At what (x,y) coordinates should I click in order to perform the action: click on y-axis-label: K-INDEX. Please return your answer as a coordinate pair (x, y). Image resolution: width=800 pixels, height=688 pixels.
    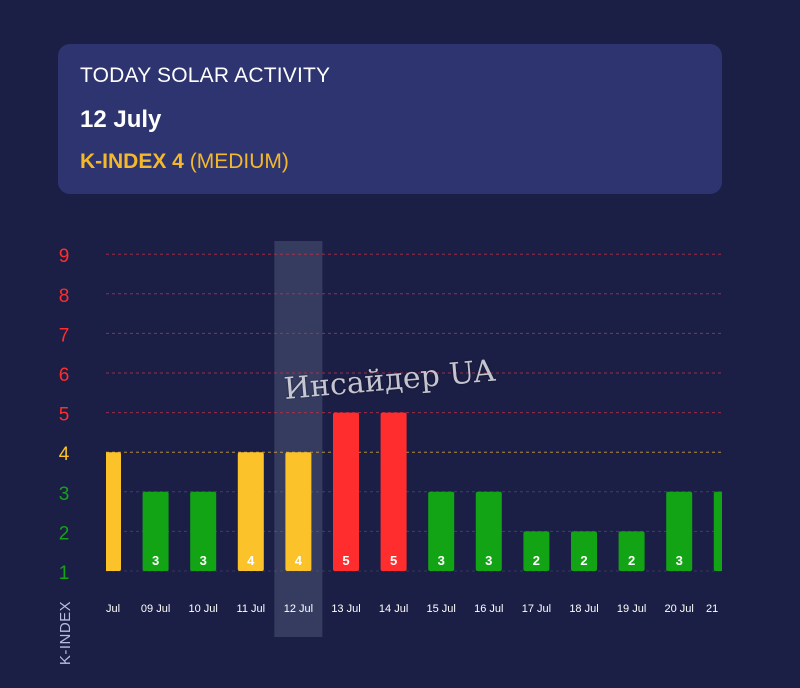
    Looking at the image, I should click on (65, 633).